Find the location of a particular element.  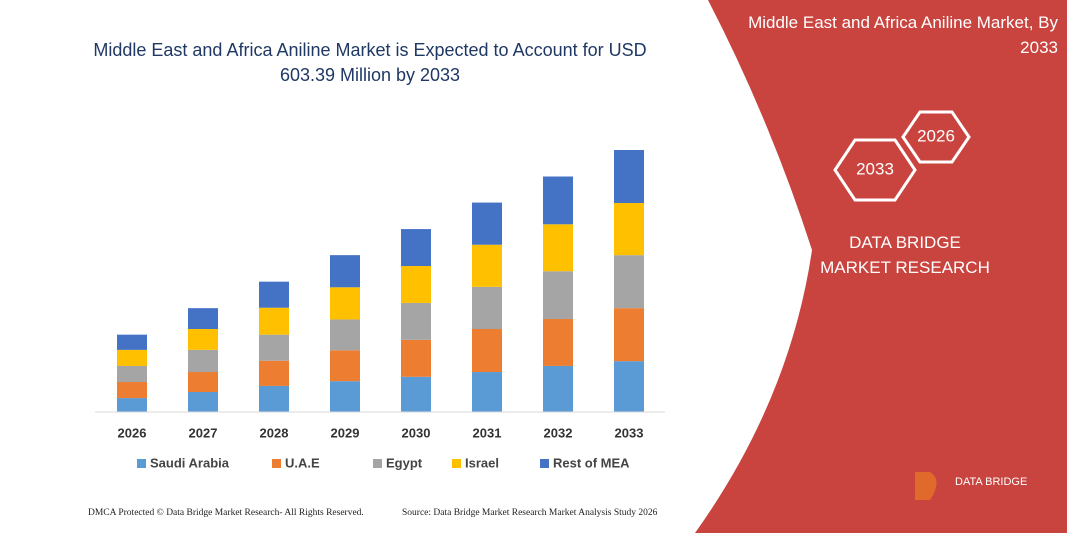

hexagon-label: 2026 is located at coordinates (936, 135).